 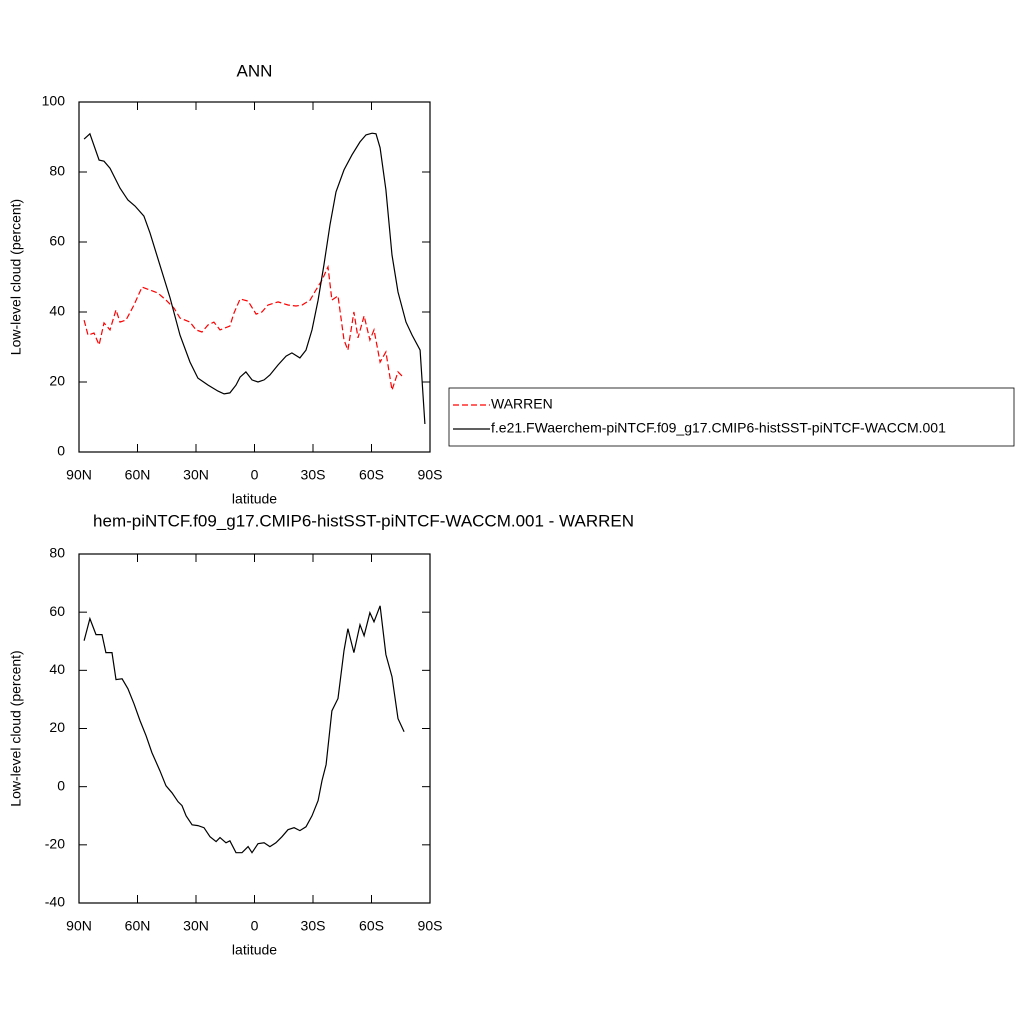 I want to click on legend-label: WARREN, so click(x=522, y=404).